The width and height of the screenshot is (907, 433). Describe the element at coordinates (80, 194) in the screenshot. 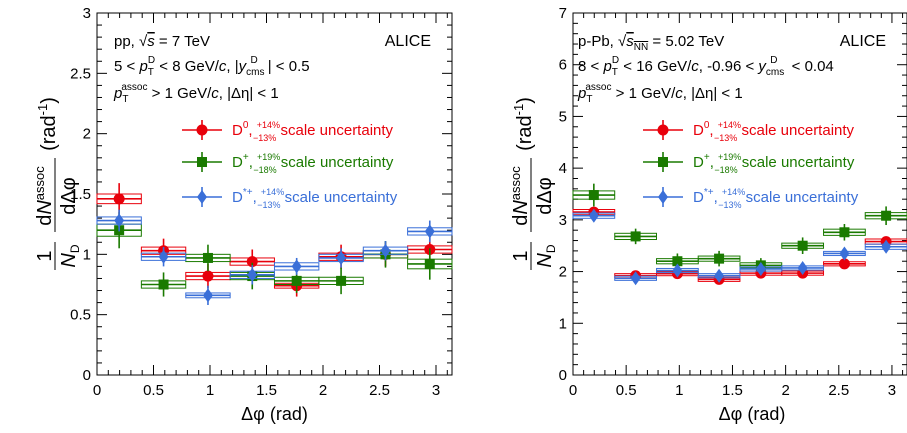

I see `y-tick-label: 1.5` at that location.